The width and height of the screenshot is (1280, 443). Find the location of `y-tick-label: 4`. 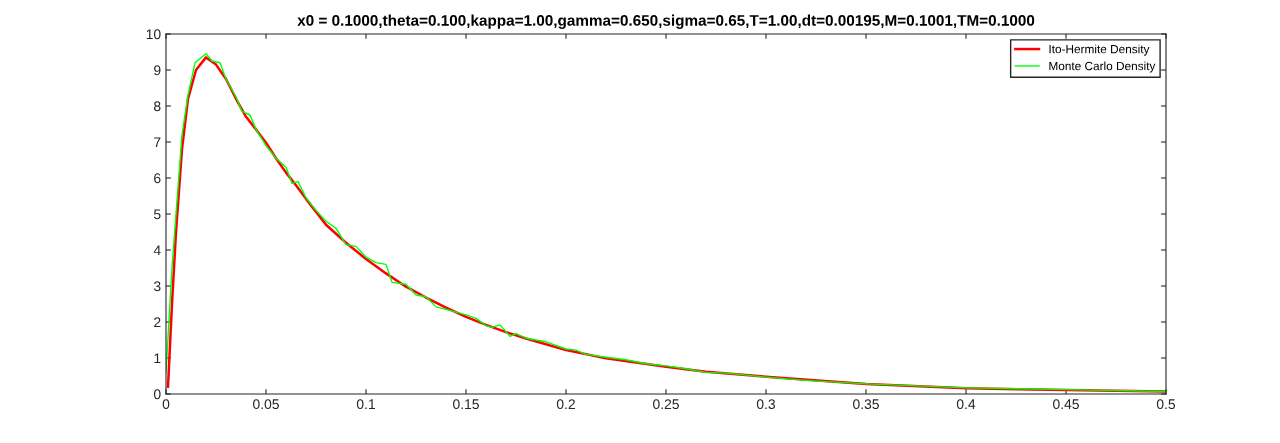

y-tick-label: 4 is located at coordinates (157, 250).